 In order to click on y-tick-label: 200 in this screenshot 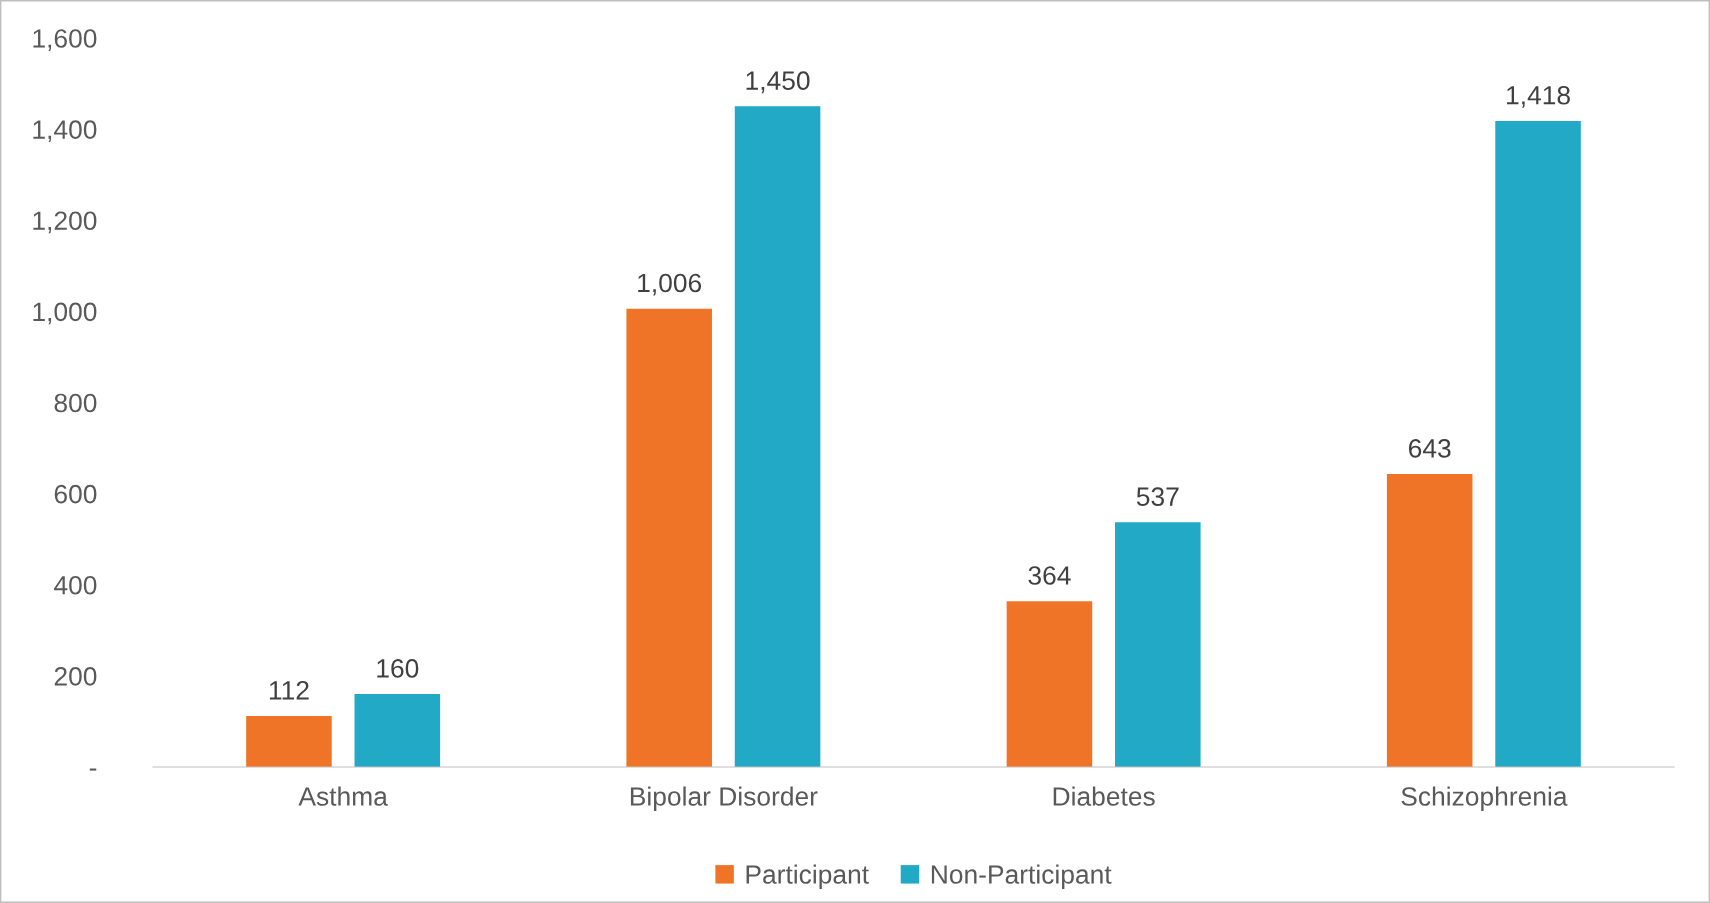, I will do `click(75, 676)`.